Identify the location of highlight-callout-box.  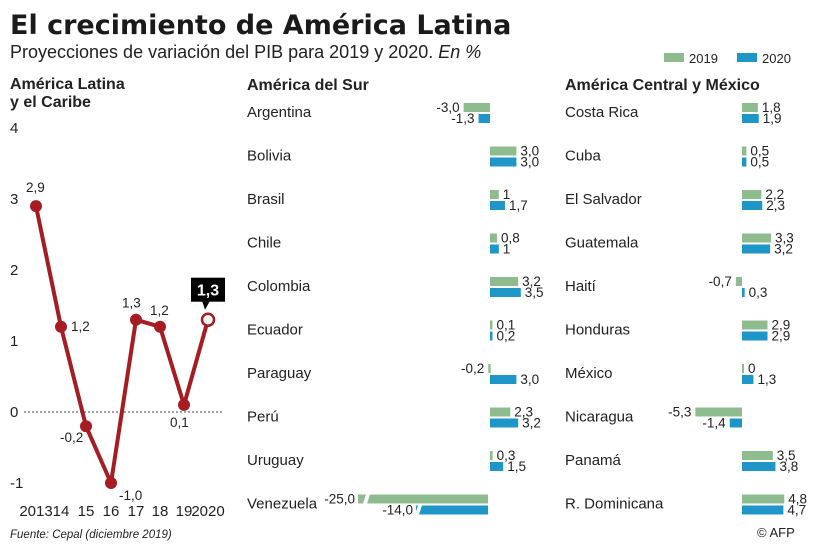
(208, 289).